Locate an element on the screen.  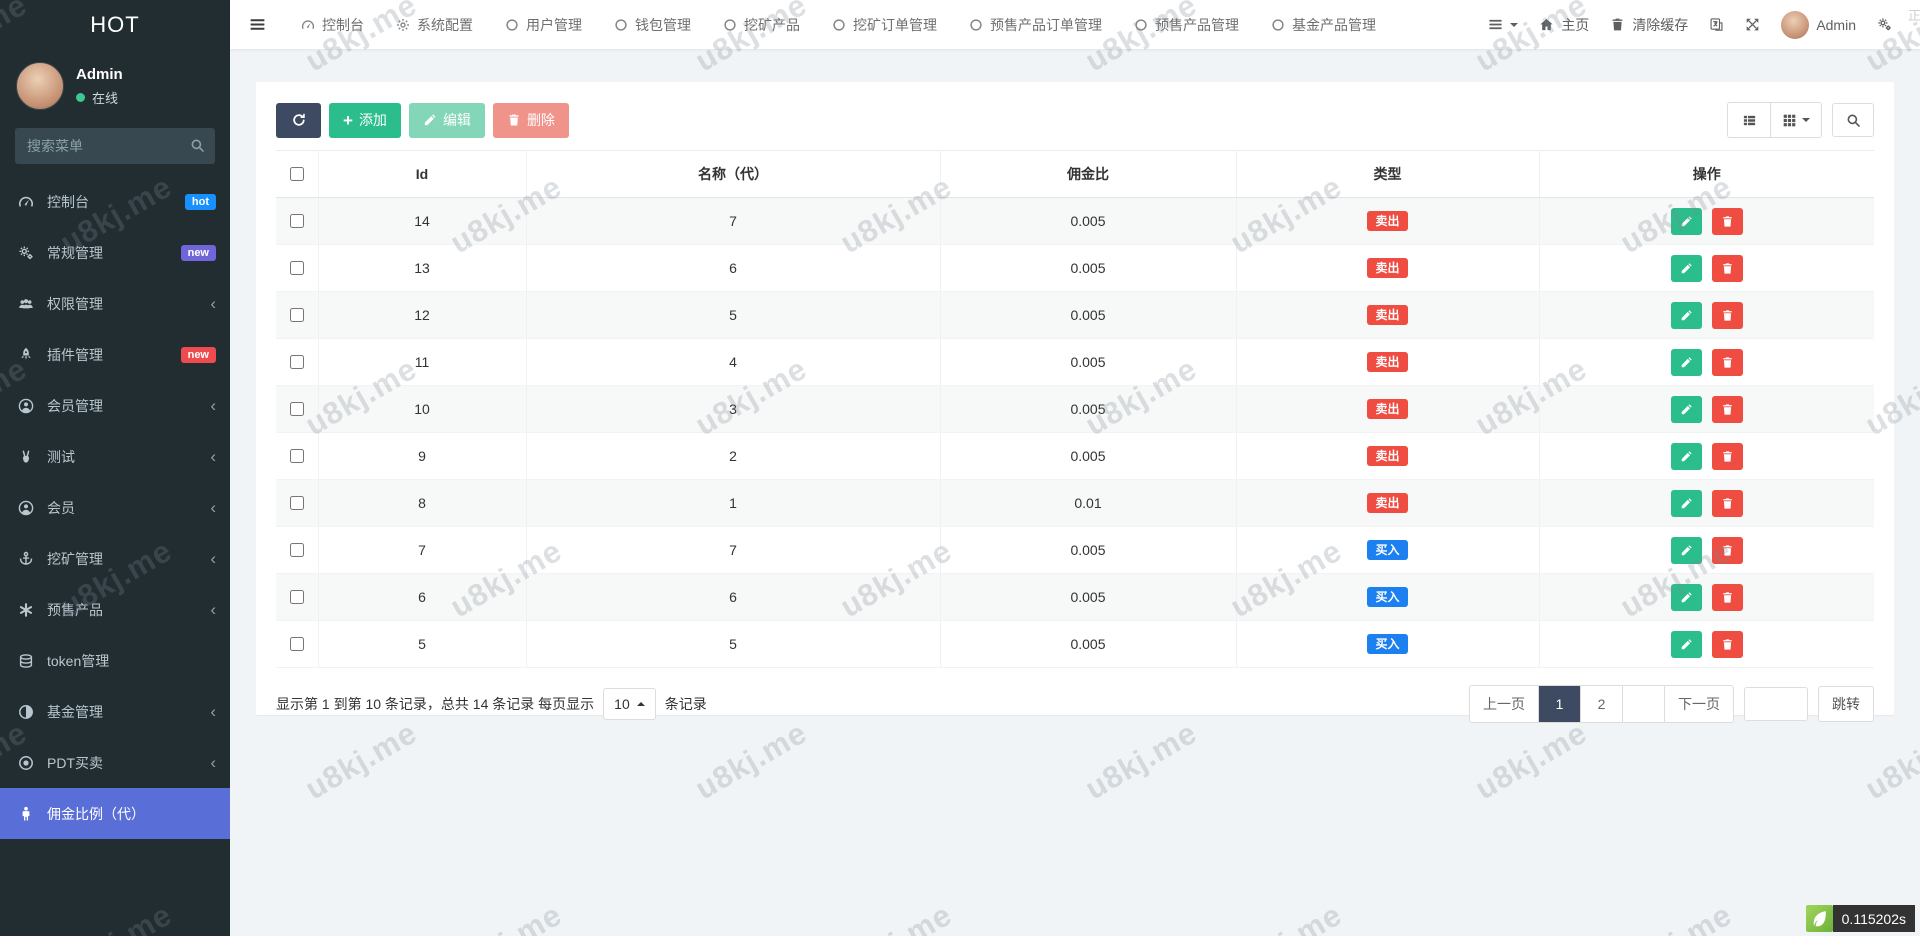
column-header-id: Id is located at coordinates (422, 174).